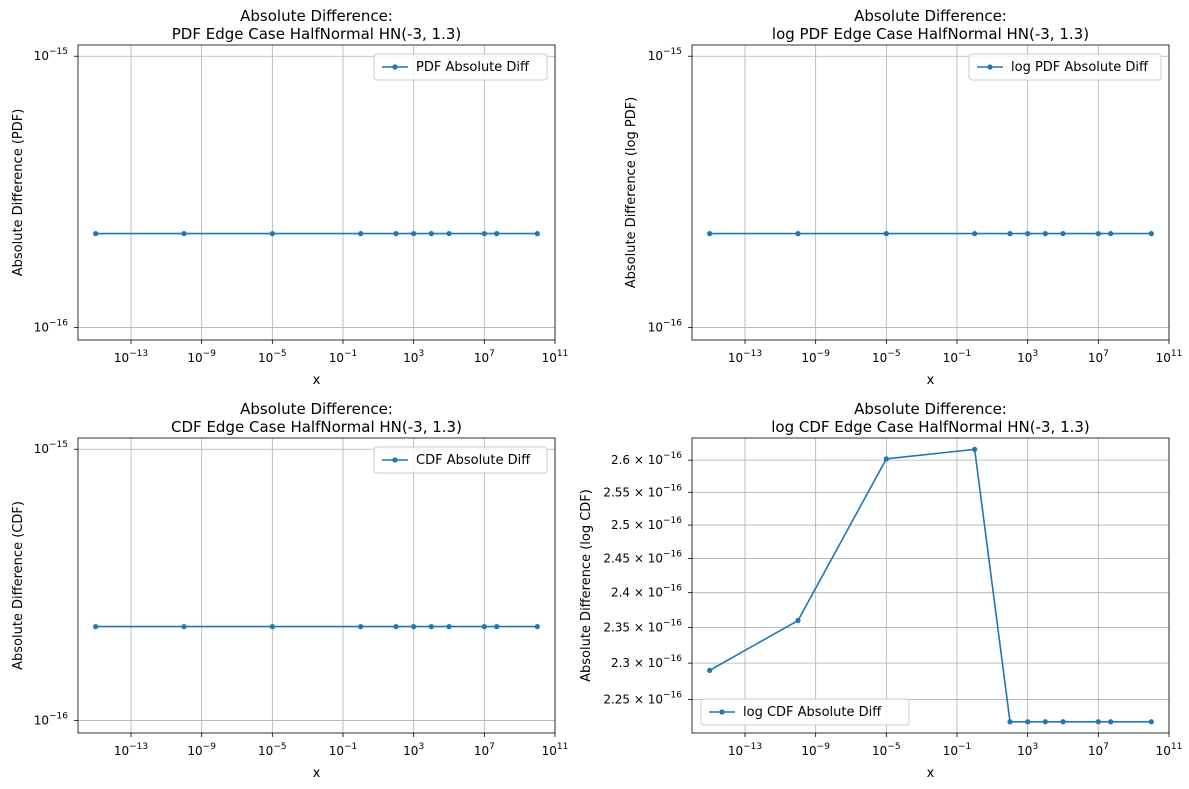 The width and height of the screenshot is (1189, 789). Describe the element at coordinates (642, 699) in the screenshot. I see `y-tick-label: 2.25 × 10⁻¹⁶` at that location.